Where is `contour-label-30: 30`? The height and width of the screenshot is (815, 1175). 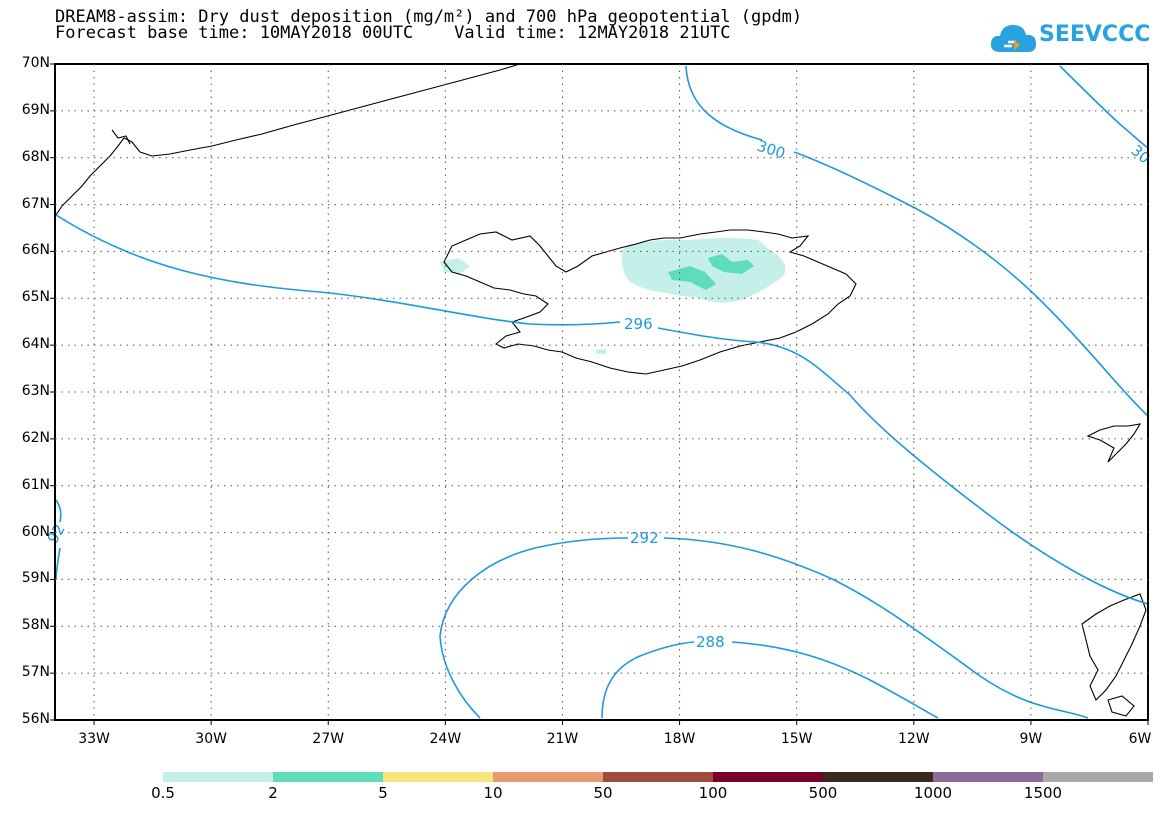
contour-label-30: 30 is located at coordinates (1140, 154).